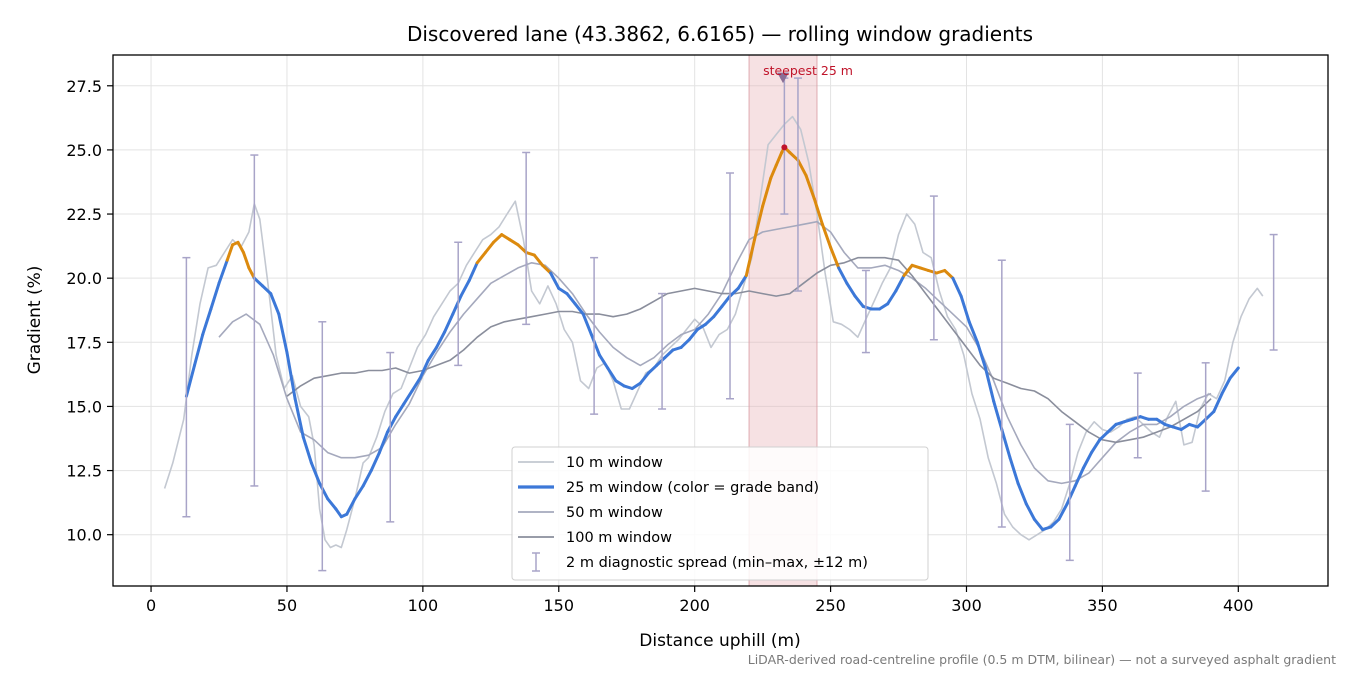  I want to click on marker-layer, so click(783, 111).